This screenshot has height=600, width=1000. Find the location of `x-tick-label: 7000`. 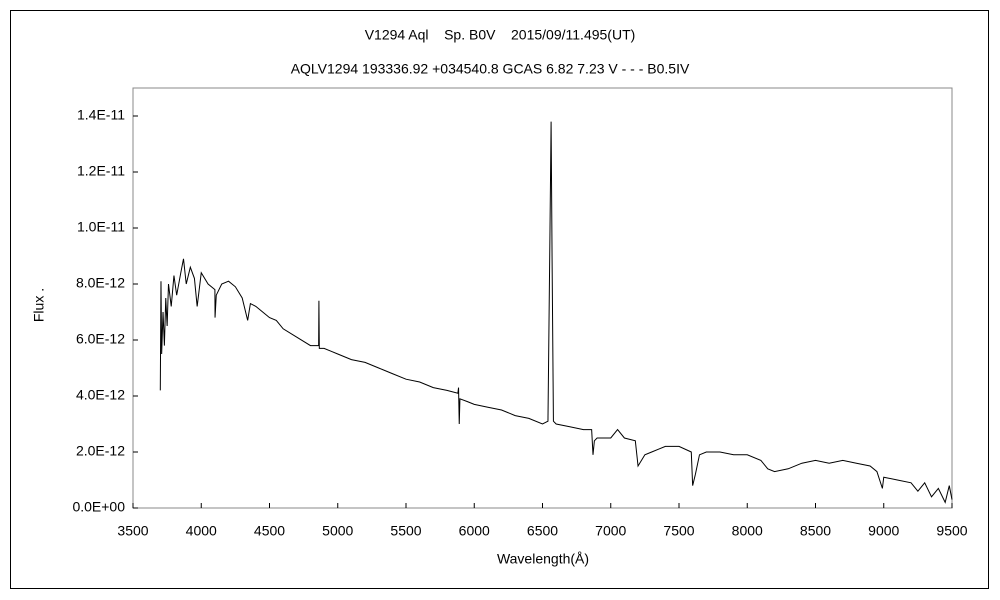

x-tick-label: 7000 is located at coordinates (610, 531).